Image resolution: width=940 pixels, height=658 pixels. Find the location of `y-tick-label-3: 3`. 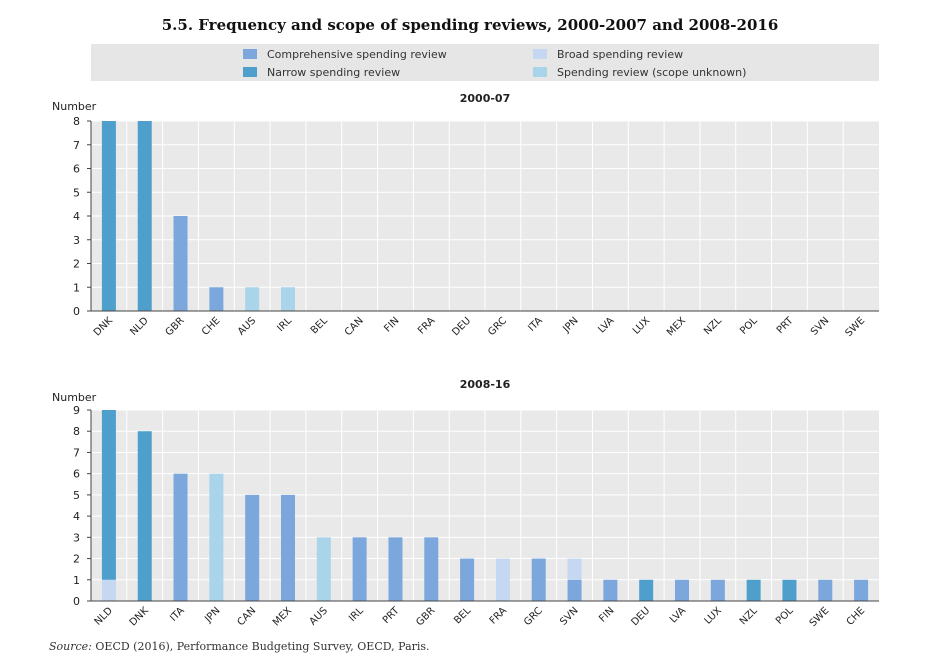

y-tick-label-3: 3 is located at coordinates (76, 537).